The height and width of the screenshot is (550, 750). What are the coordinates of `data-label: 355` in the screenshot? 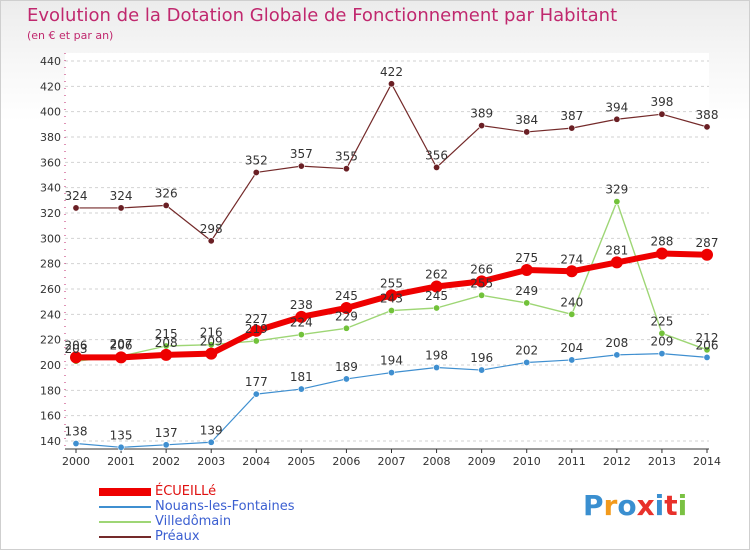 It's located at (346, 157).